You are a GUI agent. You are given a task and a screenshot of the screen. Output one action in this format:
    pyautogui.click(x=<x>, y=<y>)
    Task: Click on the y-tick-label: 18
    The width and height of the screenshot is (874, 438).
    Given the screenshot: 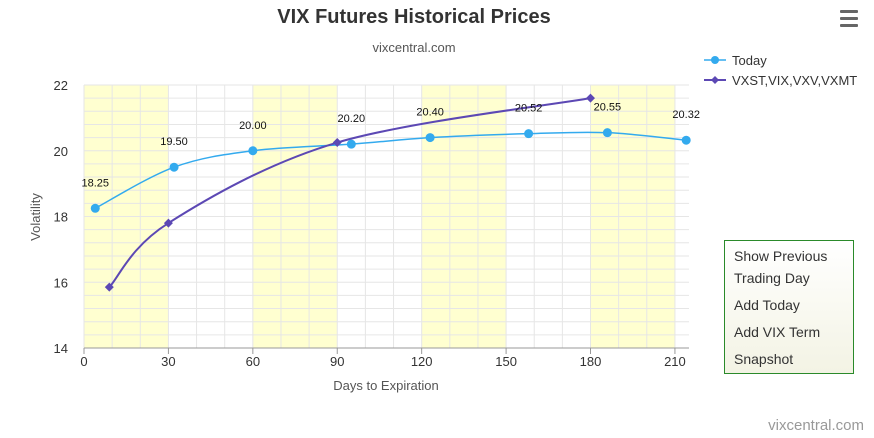 What is the action you would take?
    pyautogui.click(x=61, y=217)
    